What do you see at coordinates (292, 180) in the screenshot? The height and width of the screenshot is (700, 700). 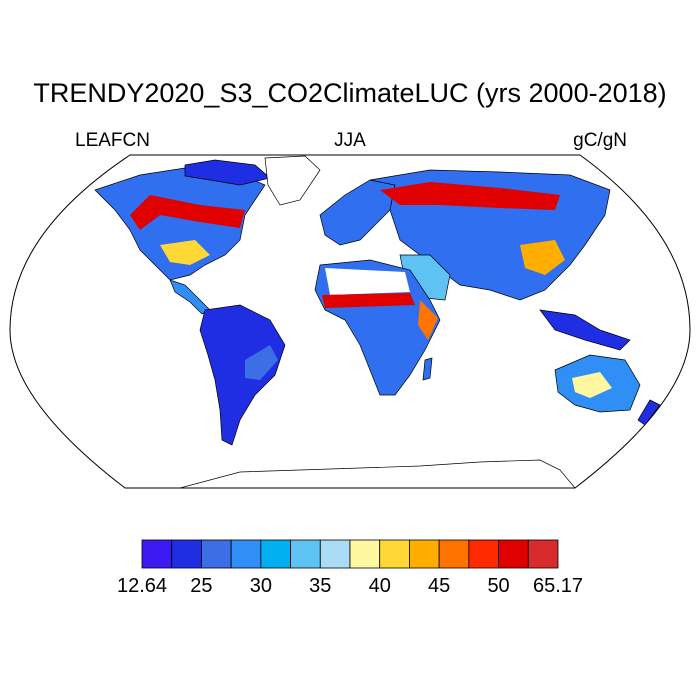 I see `greenland` at bounding box center [292, 180].